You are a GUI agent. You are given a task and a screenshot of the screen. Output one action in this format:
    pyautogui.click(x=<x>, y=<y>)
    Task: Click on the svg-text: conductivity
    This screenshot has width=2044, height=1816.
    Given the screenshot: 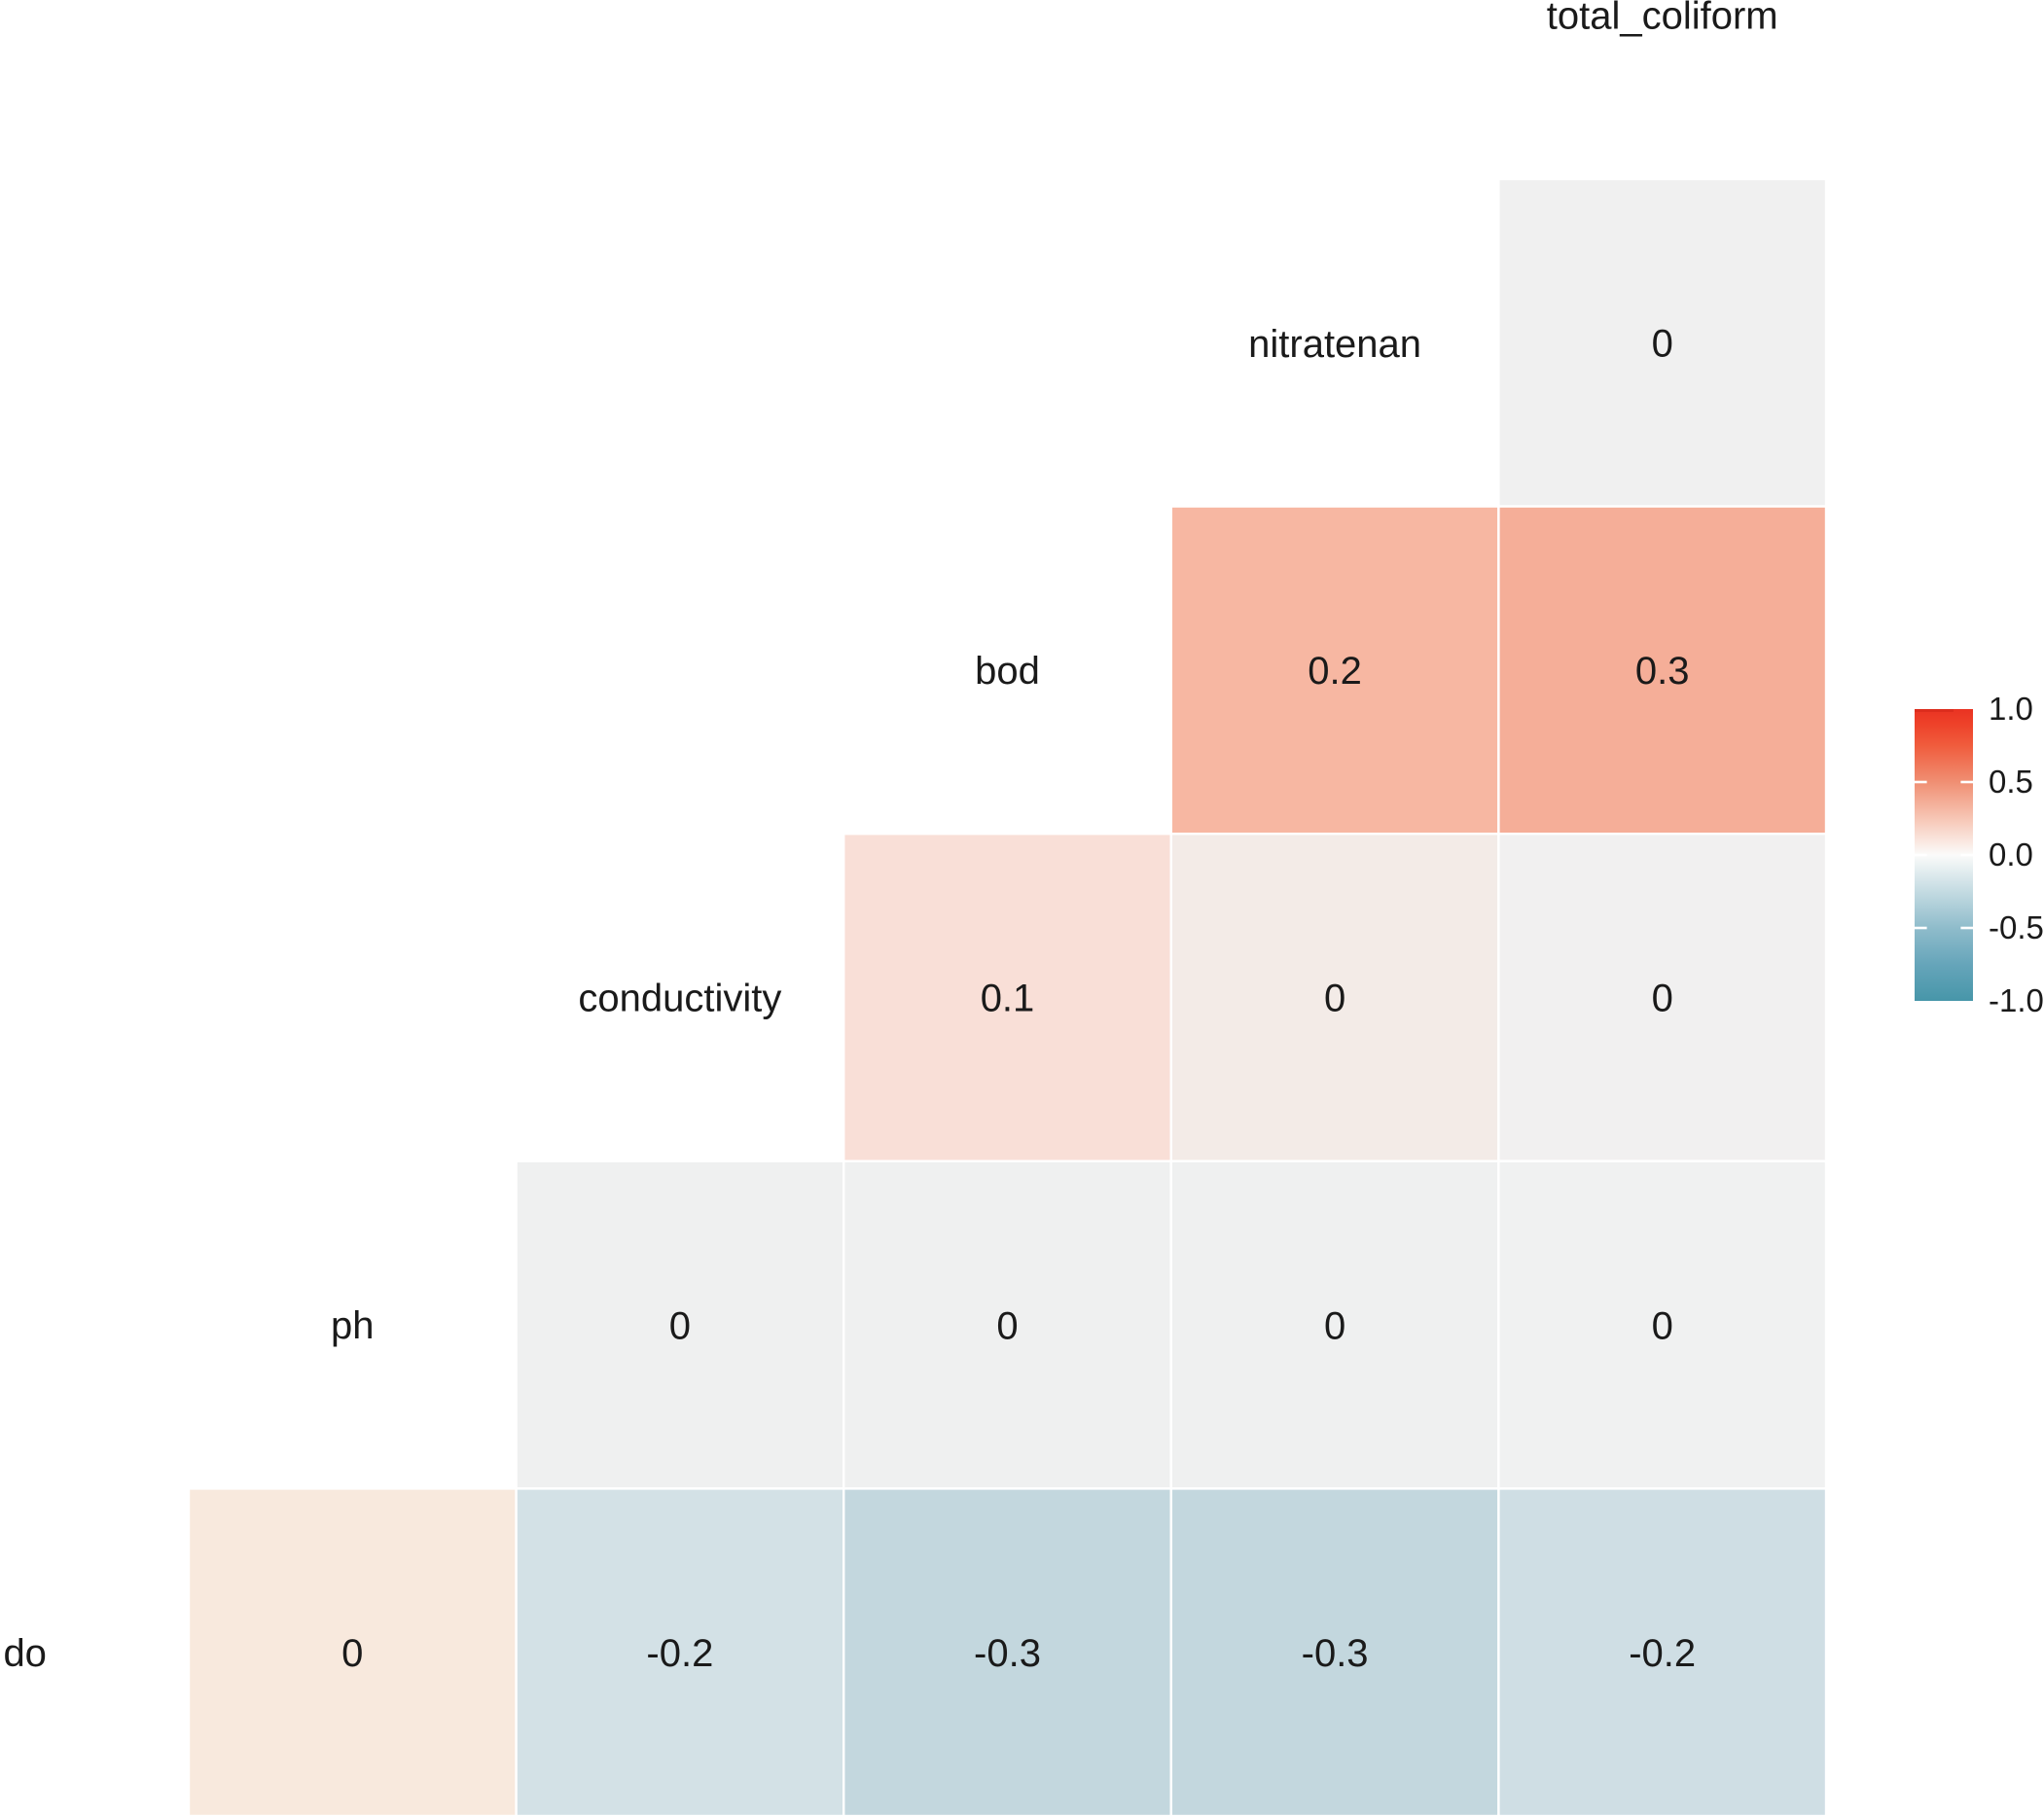 What is the action you would take?
    pyautogui.click(x=679, y=998)
    